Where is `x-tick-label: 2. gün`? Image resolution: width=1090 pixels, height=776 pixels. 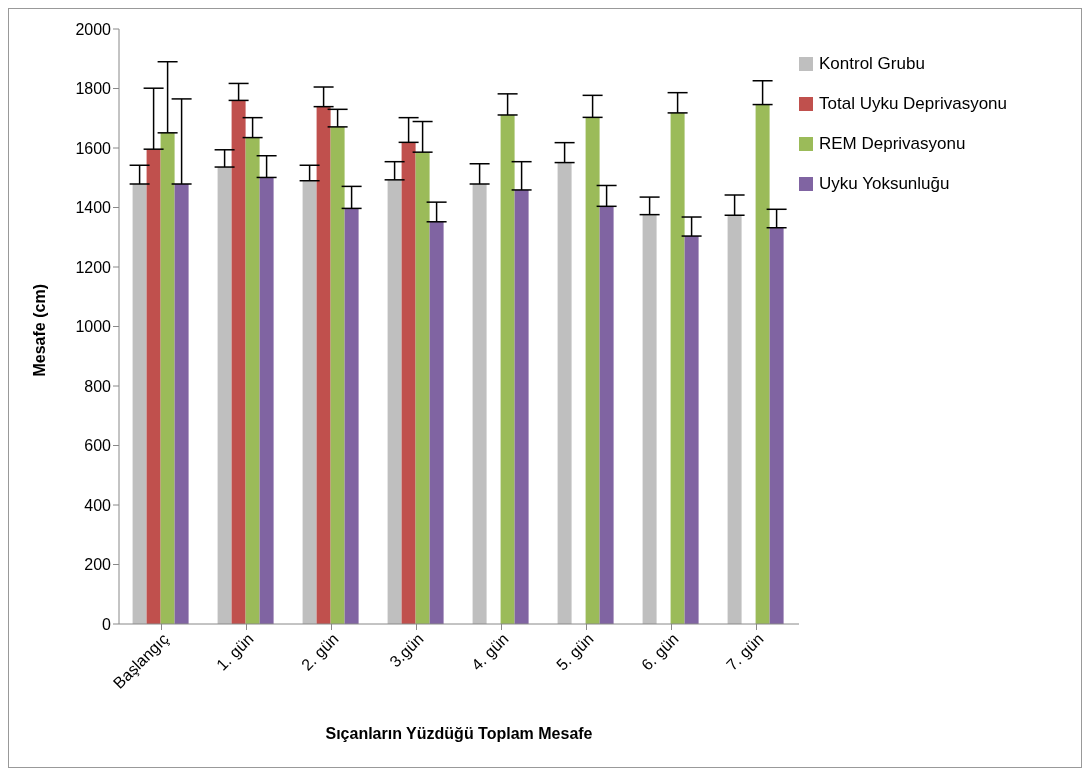 x-tick-label: 2. gün is located at coordinates (320, 652).